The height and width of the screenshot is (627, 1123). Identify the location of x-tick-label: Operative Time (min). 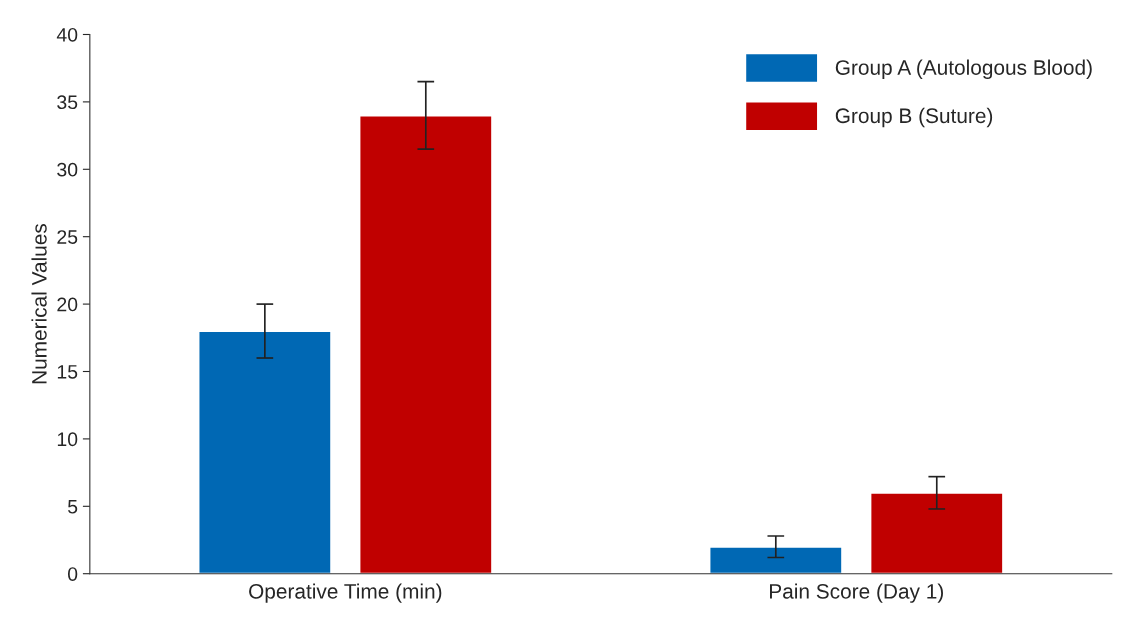
(345, 593).